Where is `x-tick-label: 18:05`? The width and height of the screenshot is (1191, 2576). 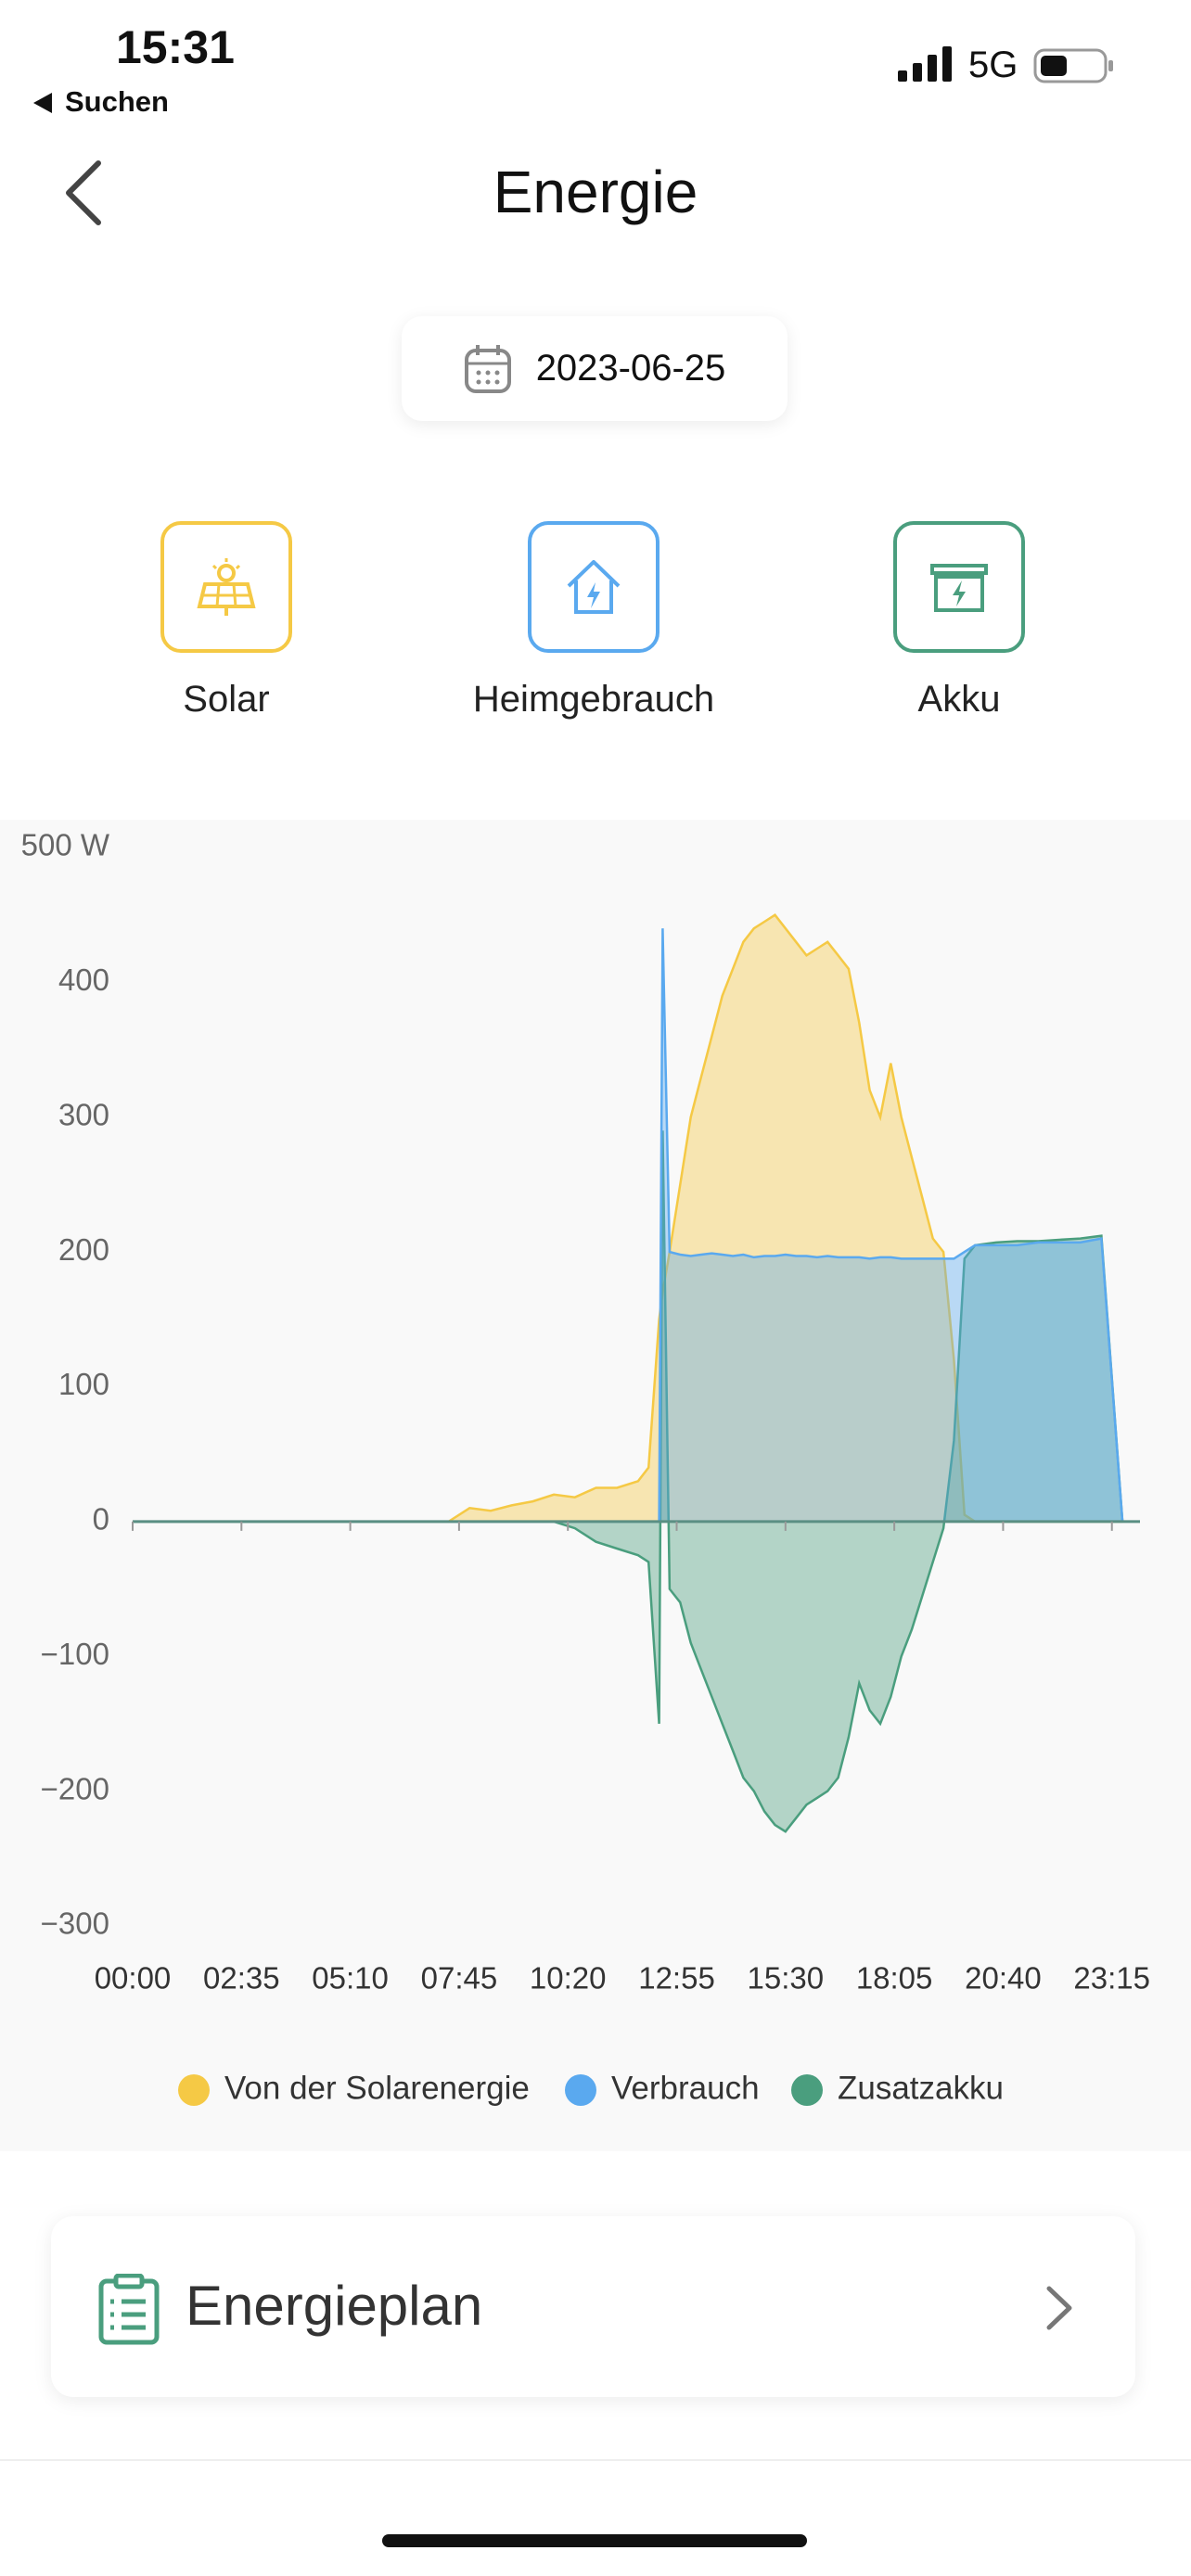 x-tick-label: 18:05 is located at coordinates (894, 1979).